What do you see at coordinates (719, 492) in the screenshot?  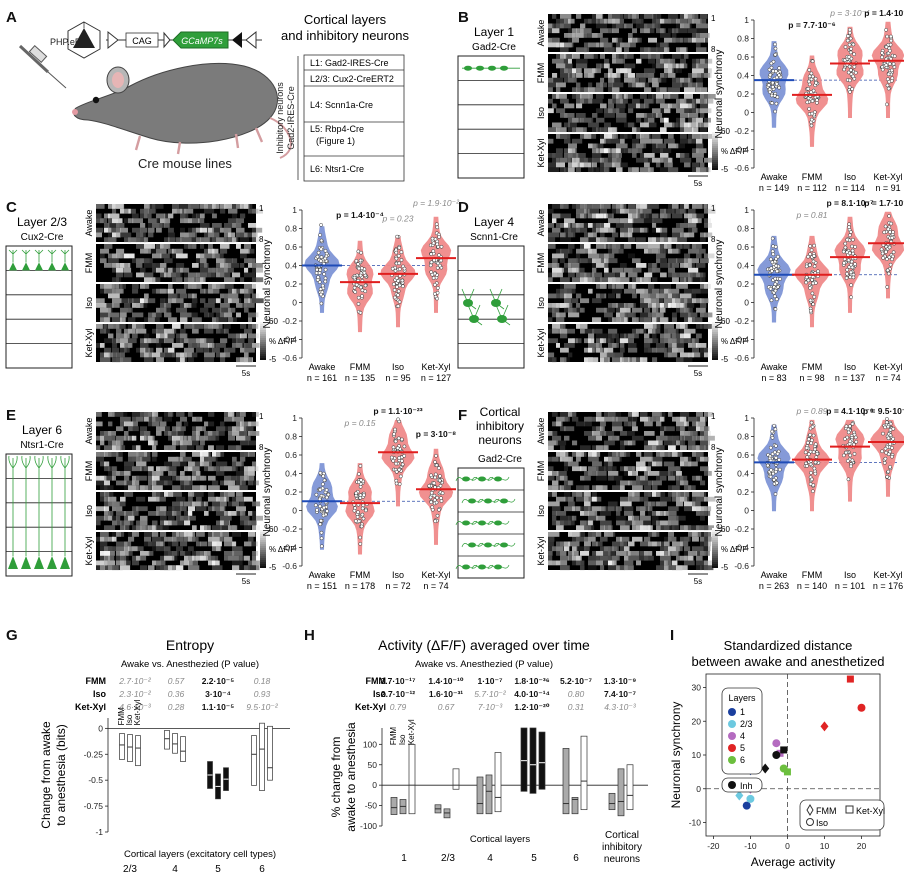 I see `y-axis-label: Neuronal synchrony` at bounding box center [719, 492].